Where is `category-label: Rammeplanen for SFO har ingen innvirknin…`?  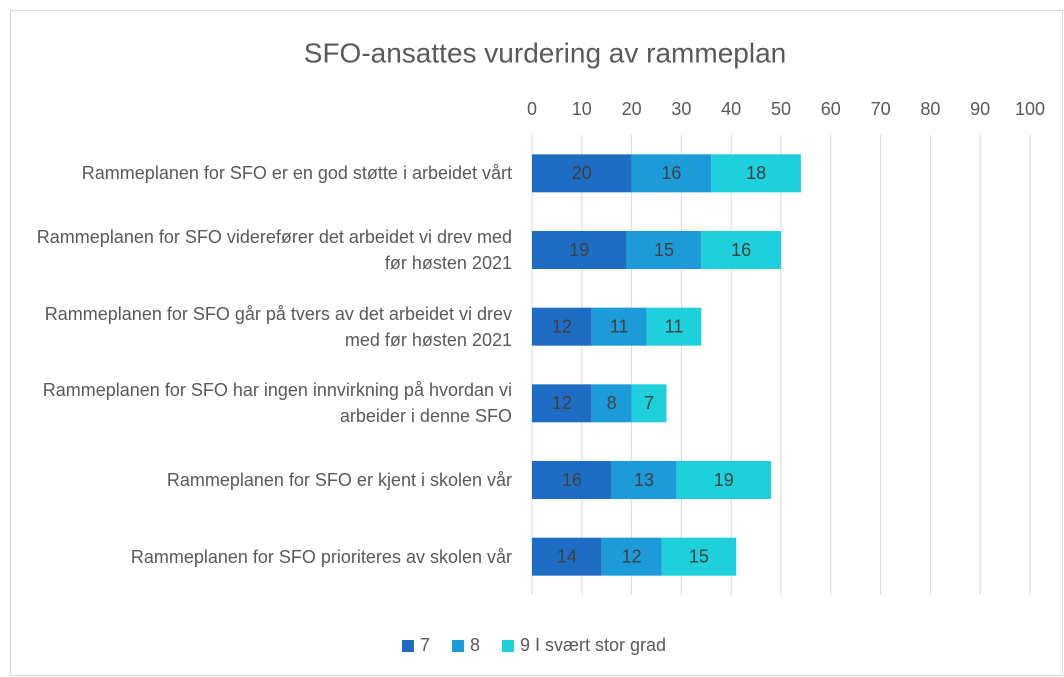 category-label: Rammeplanen for SFO har ingen innvirknin… is located at coordinates (277, 403).